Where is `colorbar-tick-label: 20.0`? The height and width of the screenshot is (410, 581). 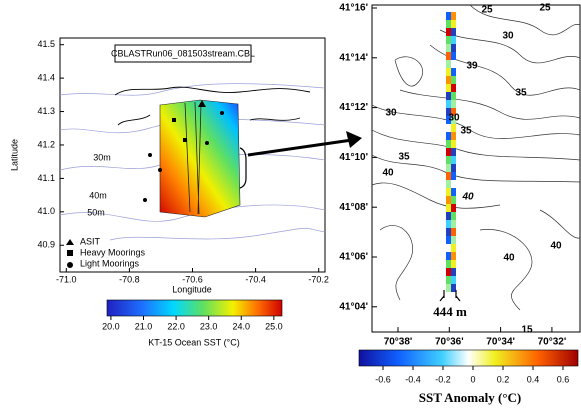 colorbar-tick-label: 20.0 is located at coordinates (111, 326).